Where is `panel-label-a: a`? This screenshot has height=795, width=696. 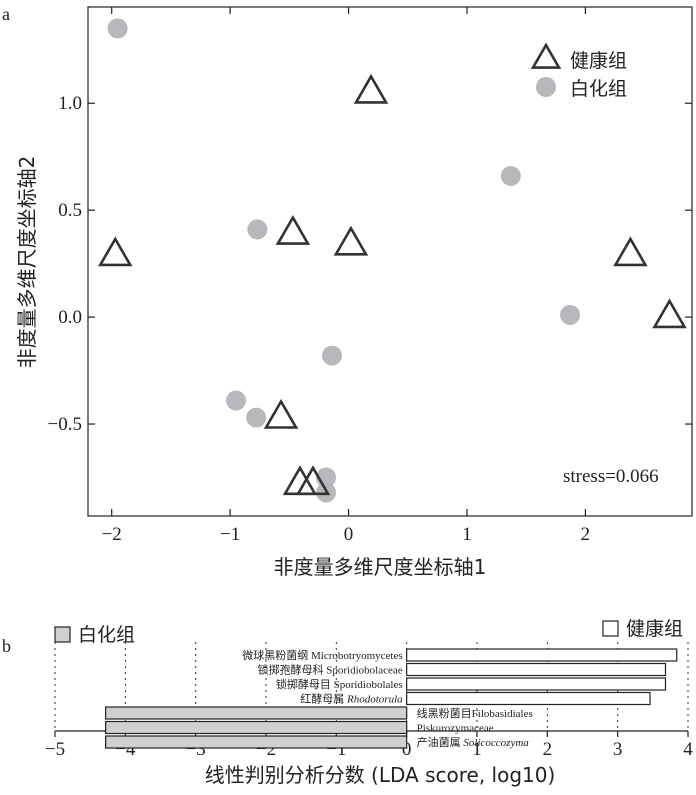
panel-label-a: a is located at coordinates (6, 14).